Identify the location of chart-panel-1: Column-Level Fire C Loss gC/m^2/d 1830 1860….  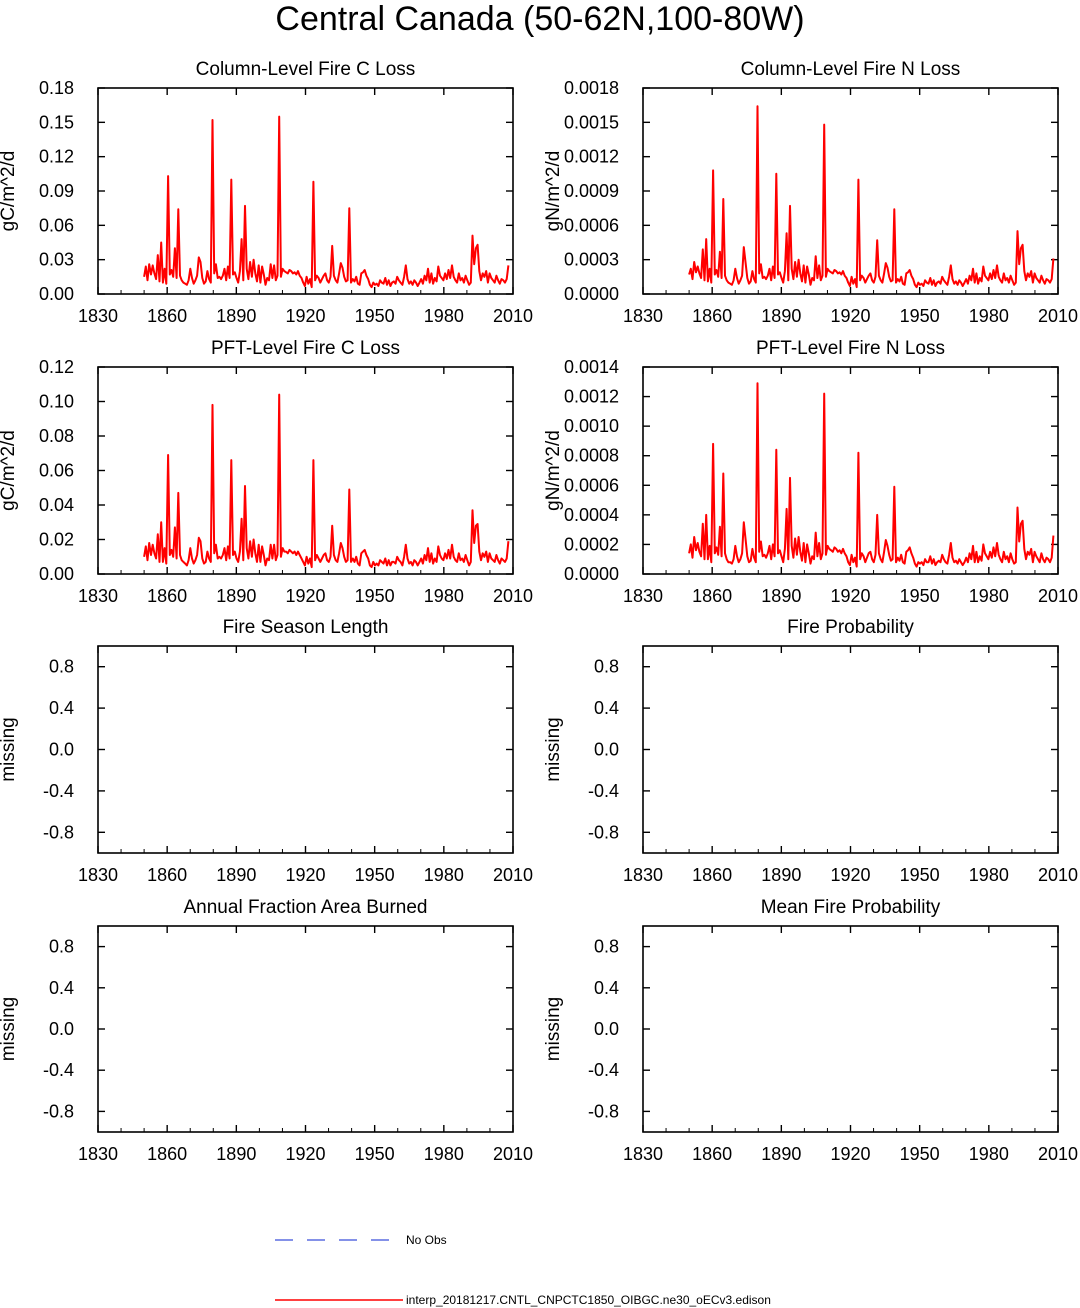
(266, 192).